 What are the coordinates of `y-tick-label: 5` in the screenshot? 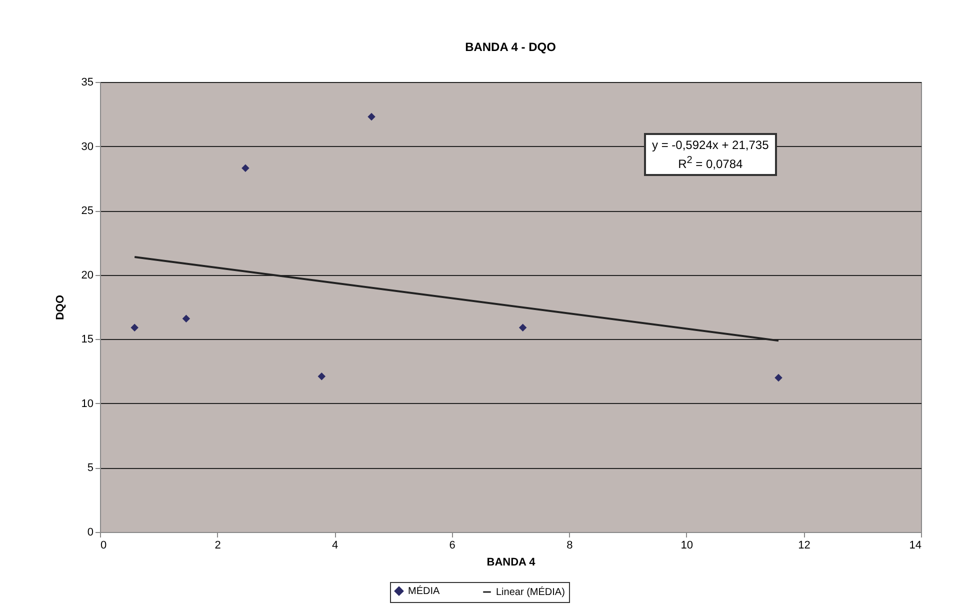 It's located at (90, 468).